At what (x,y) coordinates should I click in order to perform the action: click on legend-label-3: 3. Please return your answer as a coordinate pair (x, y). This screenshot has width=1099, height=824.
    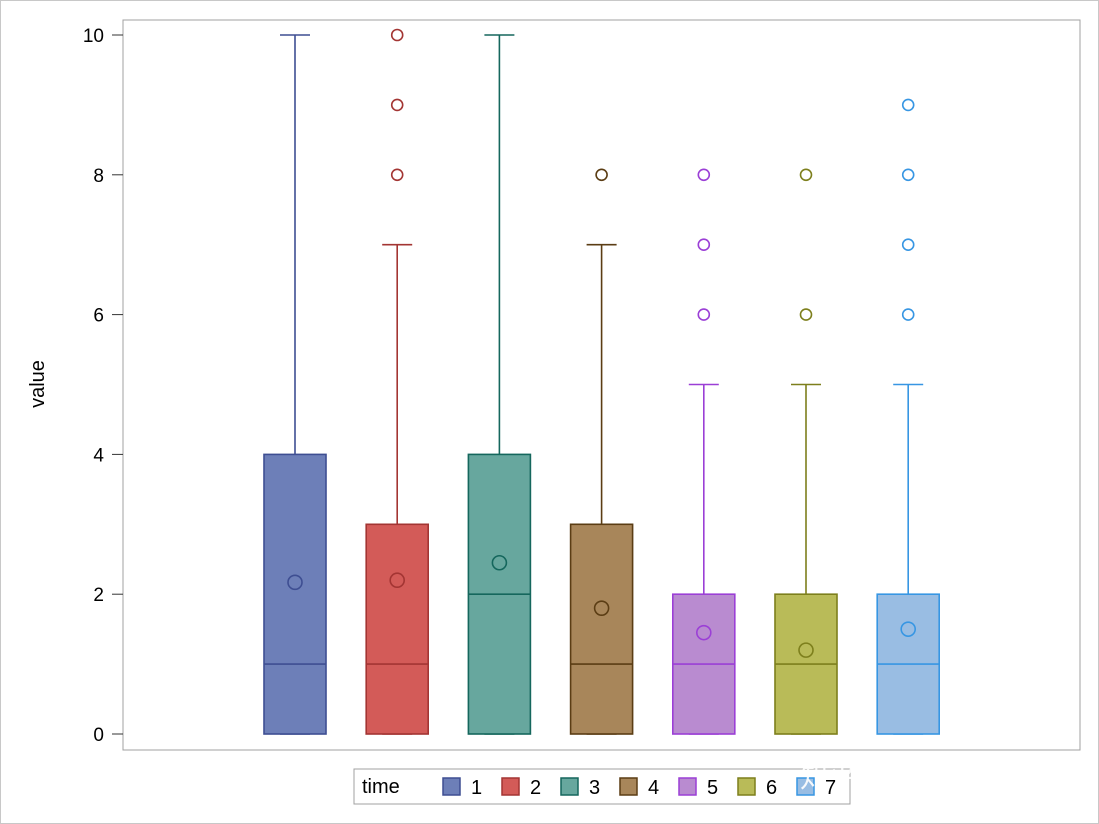
    Looking at the image, I should click on (594, 788).